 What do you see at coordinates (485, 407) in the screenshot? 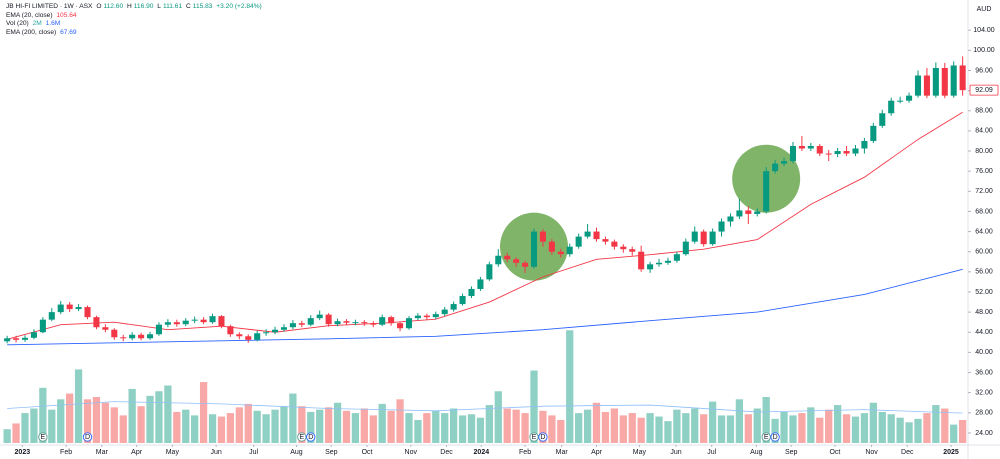
I see `volume-ma-line` at bounding box center [485, 407].